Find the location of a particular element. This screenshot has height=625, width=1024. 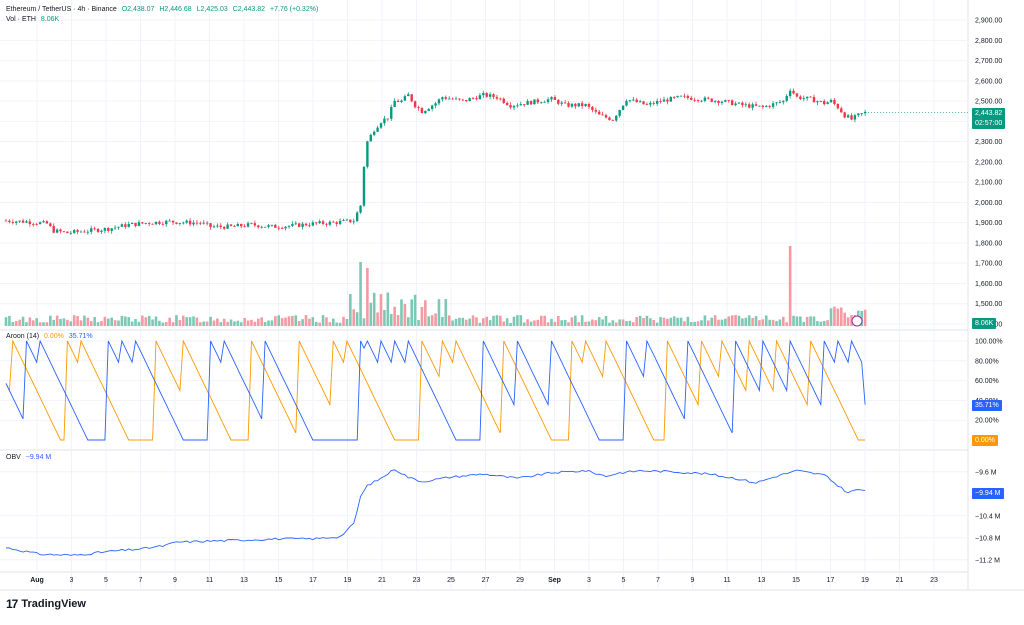

price-tick-label: 2,600.00 is located at coordinates (988, 81).